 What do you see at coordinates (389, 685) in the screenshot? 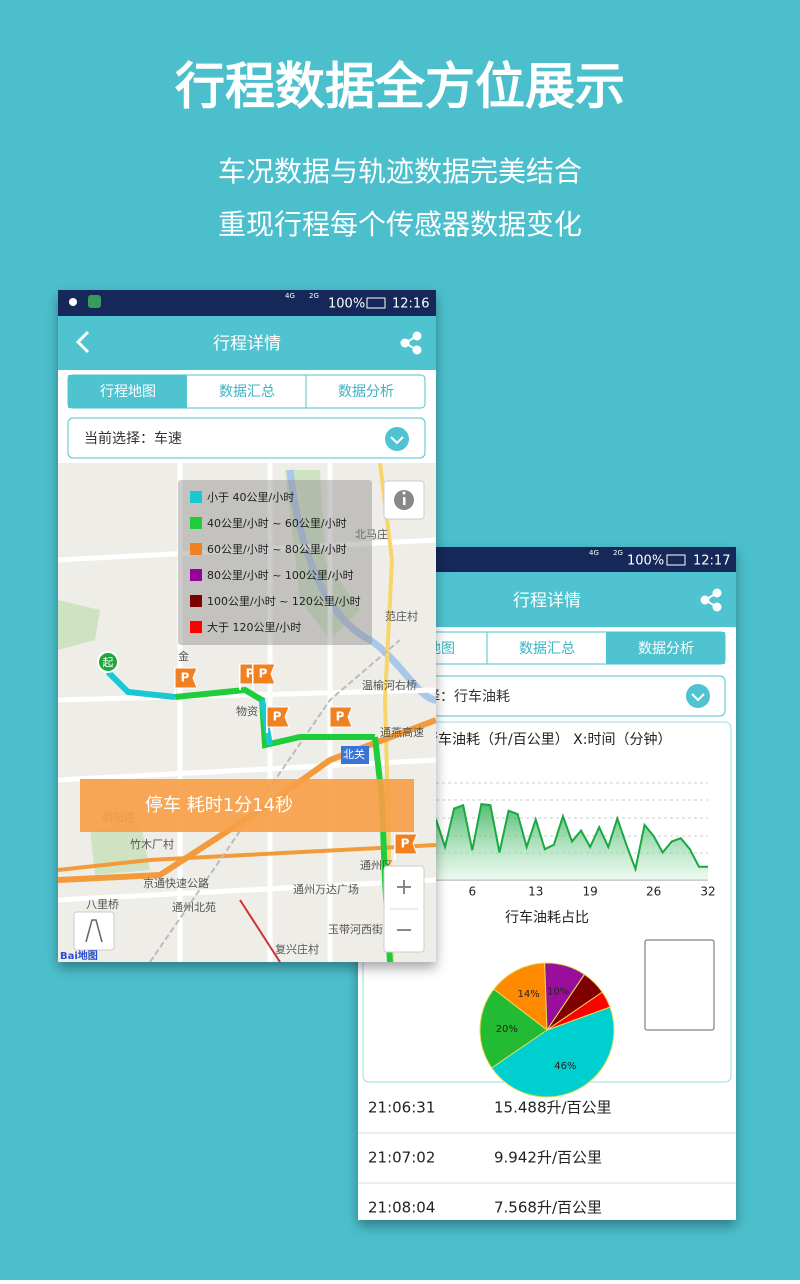
I see `map-label: 温榆河右桥` at bounding box center [389, 685].